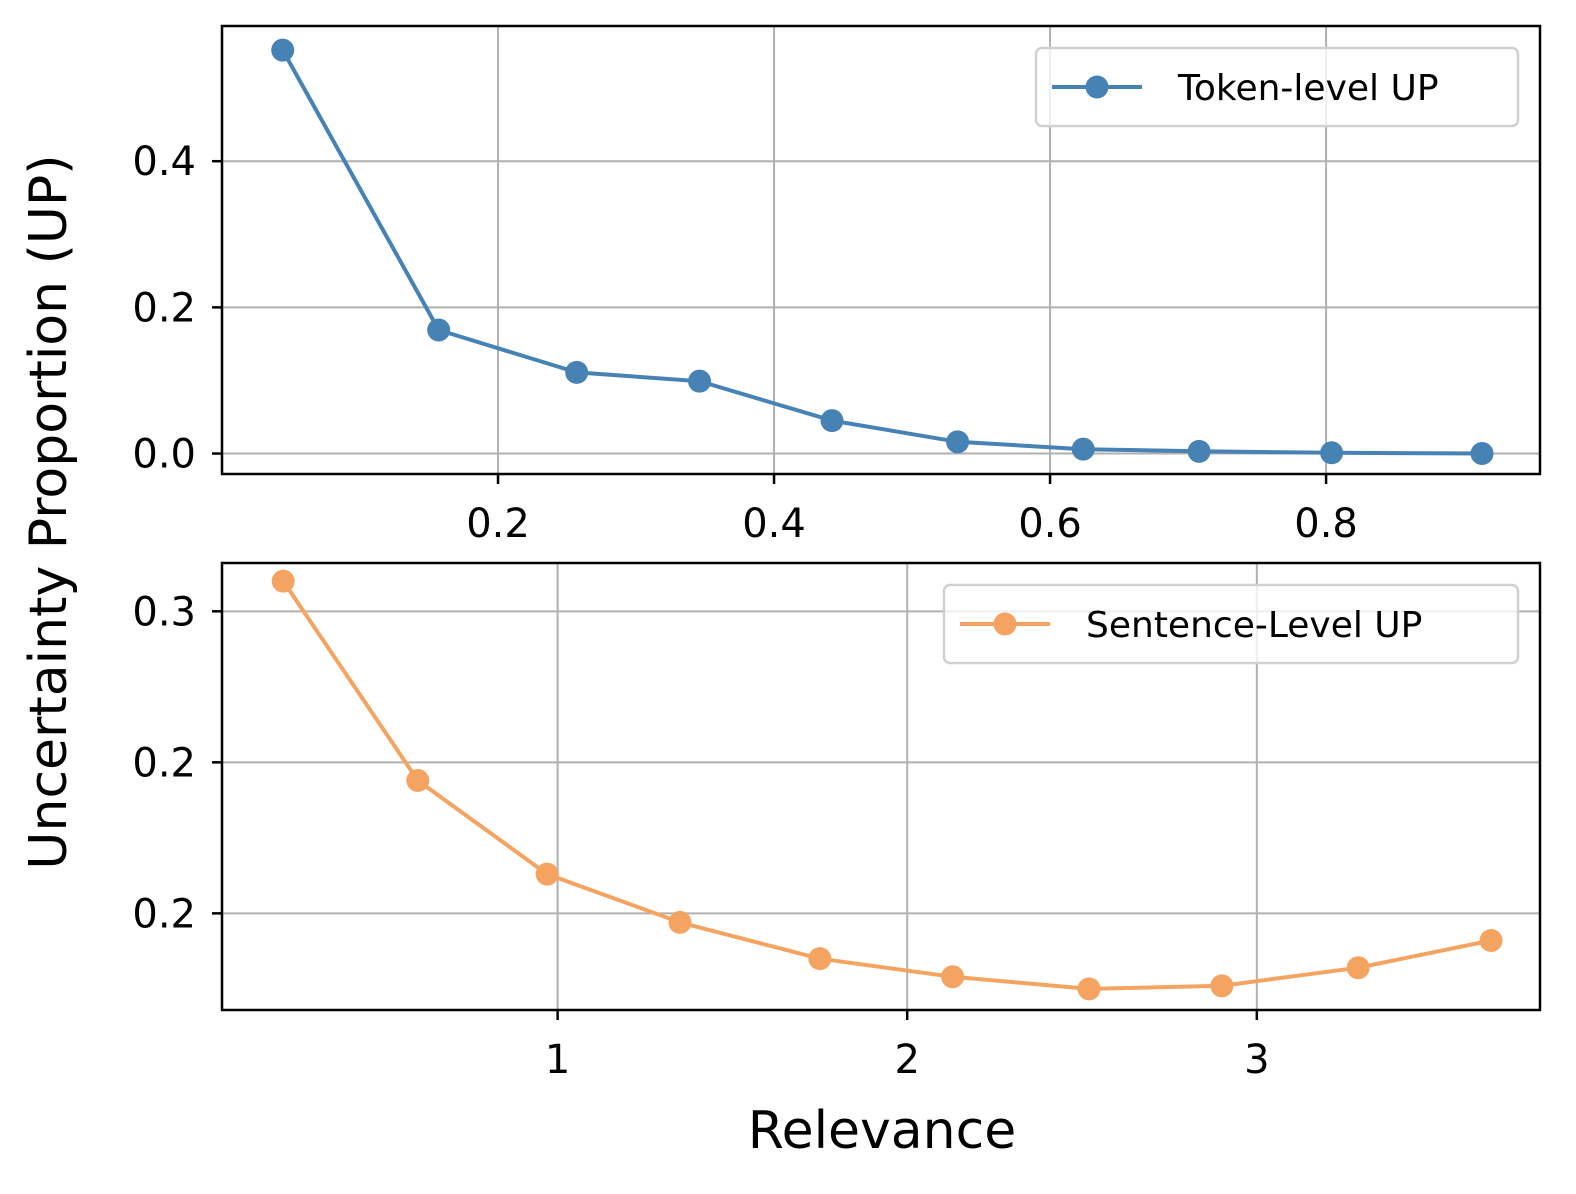 The width and height of the screenshot is (1576, 1194). What do you see at coordinates (906, 1060) in the screenshot?
I see `x-tick-label: 2` at bounding box center [906, 1060].